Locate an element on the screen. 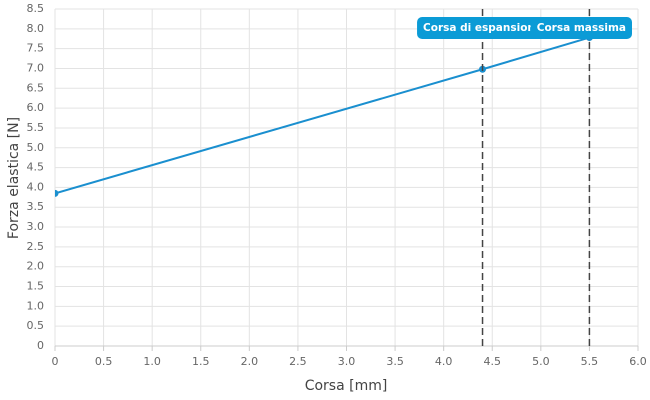 The height and width of the screenshot is (400, 650). annotation-text: Corsa di espansione is located at coordinates (482, 28).